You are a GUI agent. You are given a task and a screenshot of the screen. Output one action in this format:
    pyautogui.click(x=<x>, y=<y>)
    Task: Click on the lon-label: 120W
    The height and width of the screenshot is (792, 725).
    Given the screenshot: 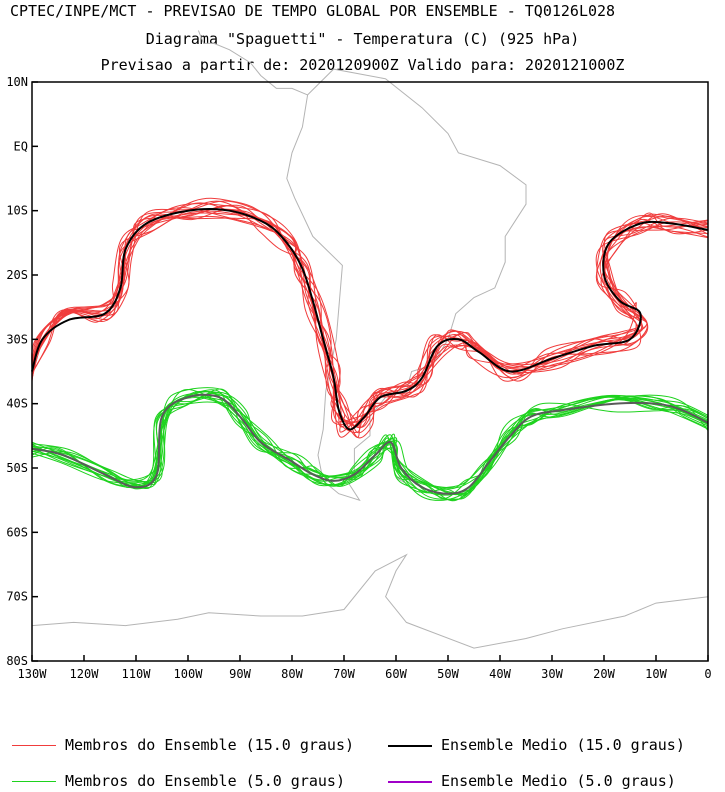 What is the action you would take?
    pyautogui.click(x=85, y=674)
    